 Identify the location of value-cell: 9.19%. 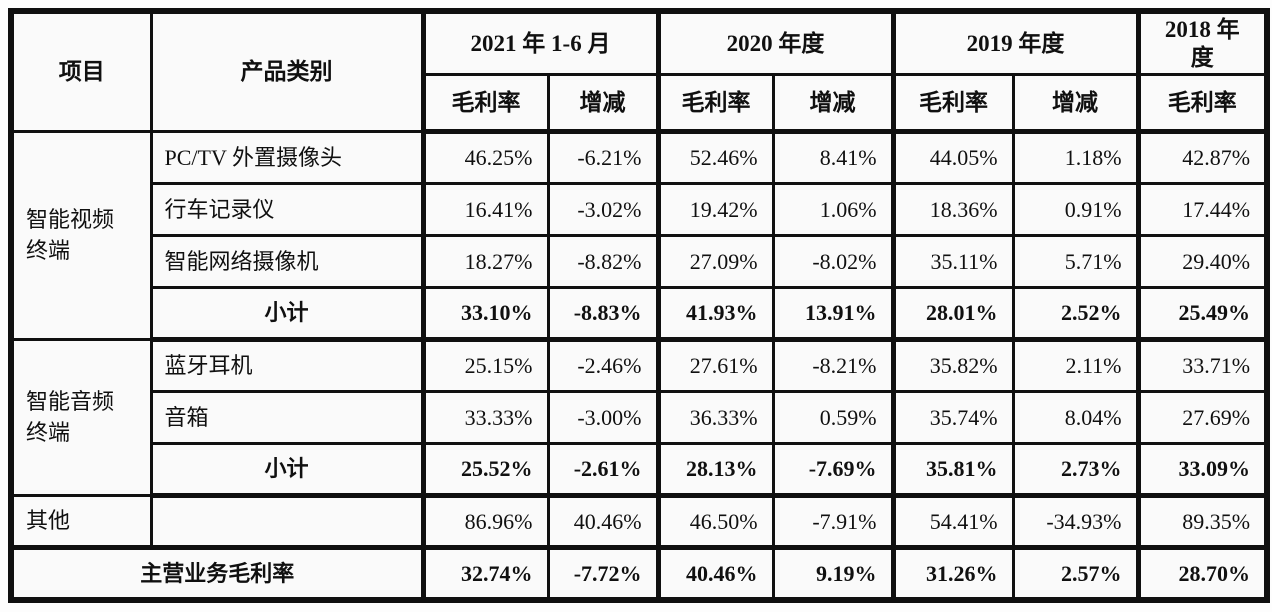
(833, 574).